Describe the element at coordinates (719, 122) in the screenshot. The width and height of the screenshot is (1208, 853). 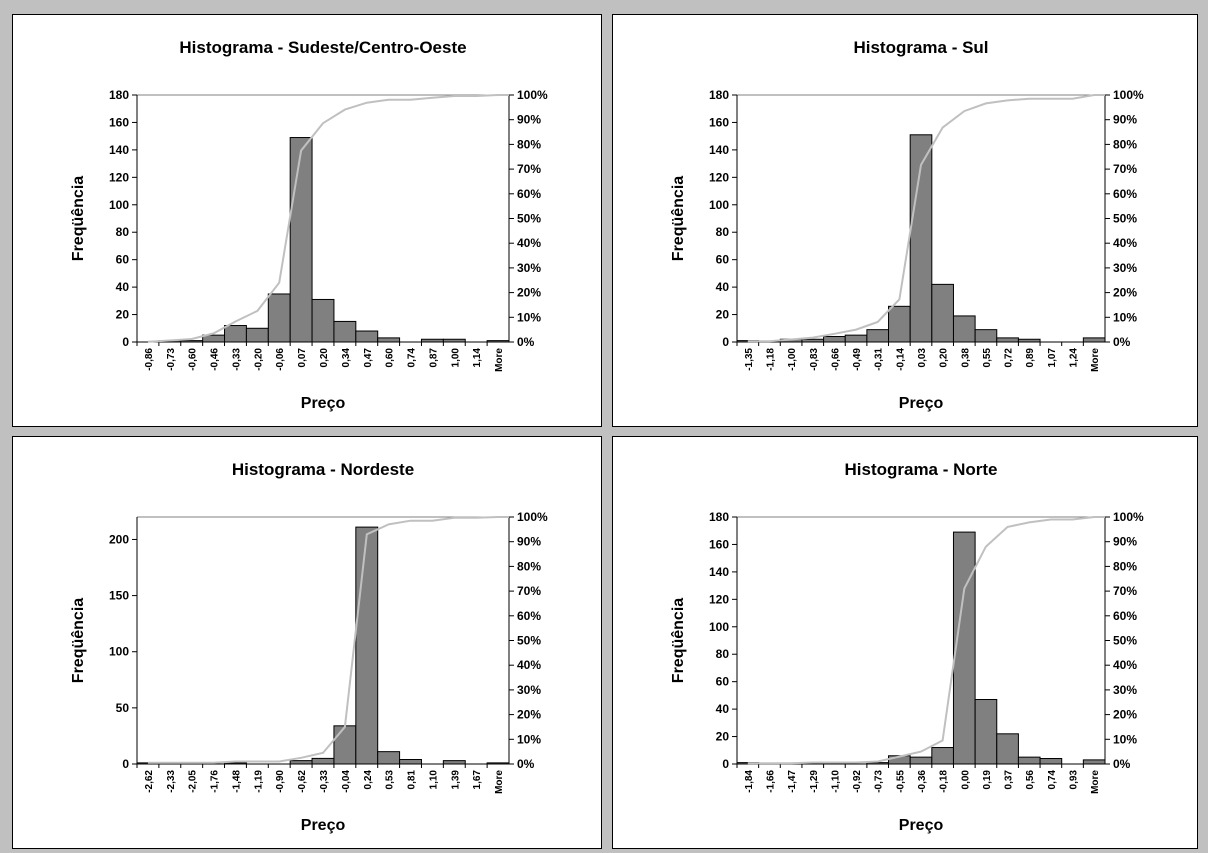
I see `y-tick-label: 160` at that location.